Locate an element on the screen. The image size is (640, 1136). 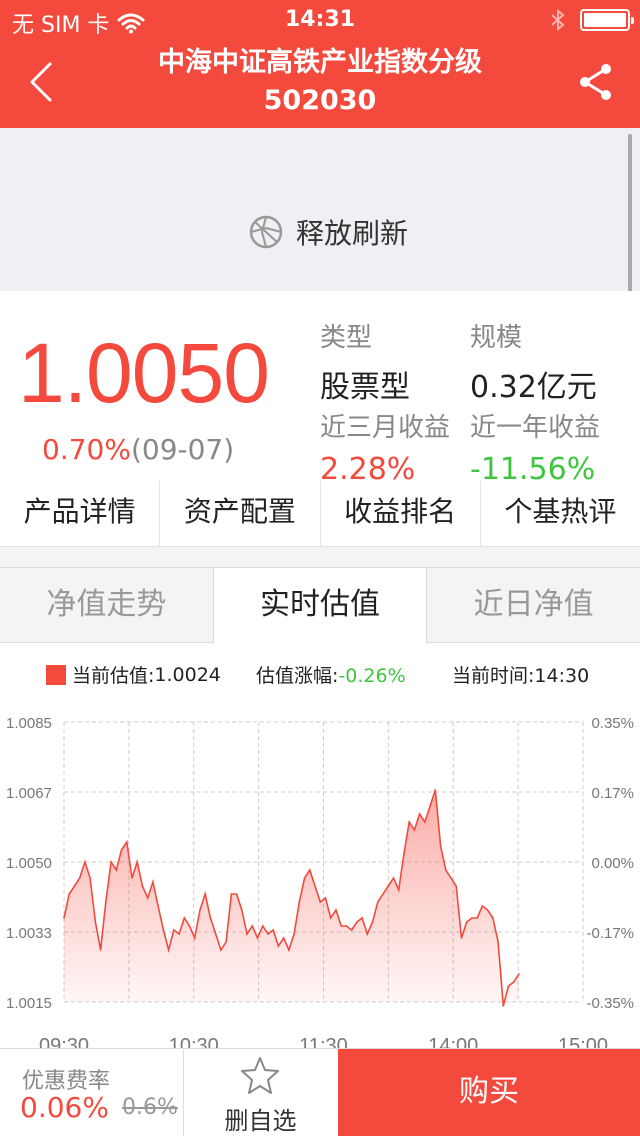
x-tick-label: 09:30 is located at coordinates (64, 1041).